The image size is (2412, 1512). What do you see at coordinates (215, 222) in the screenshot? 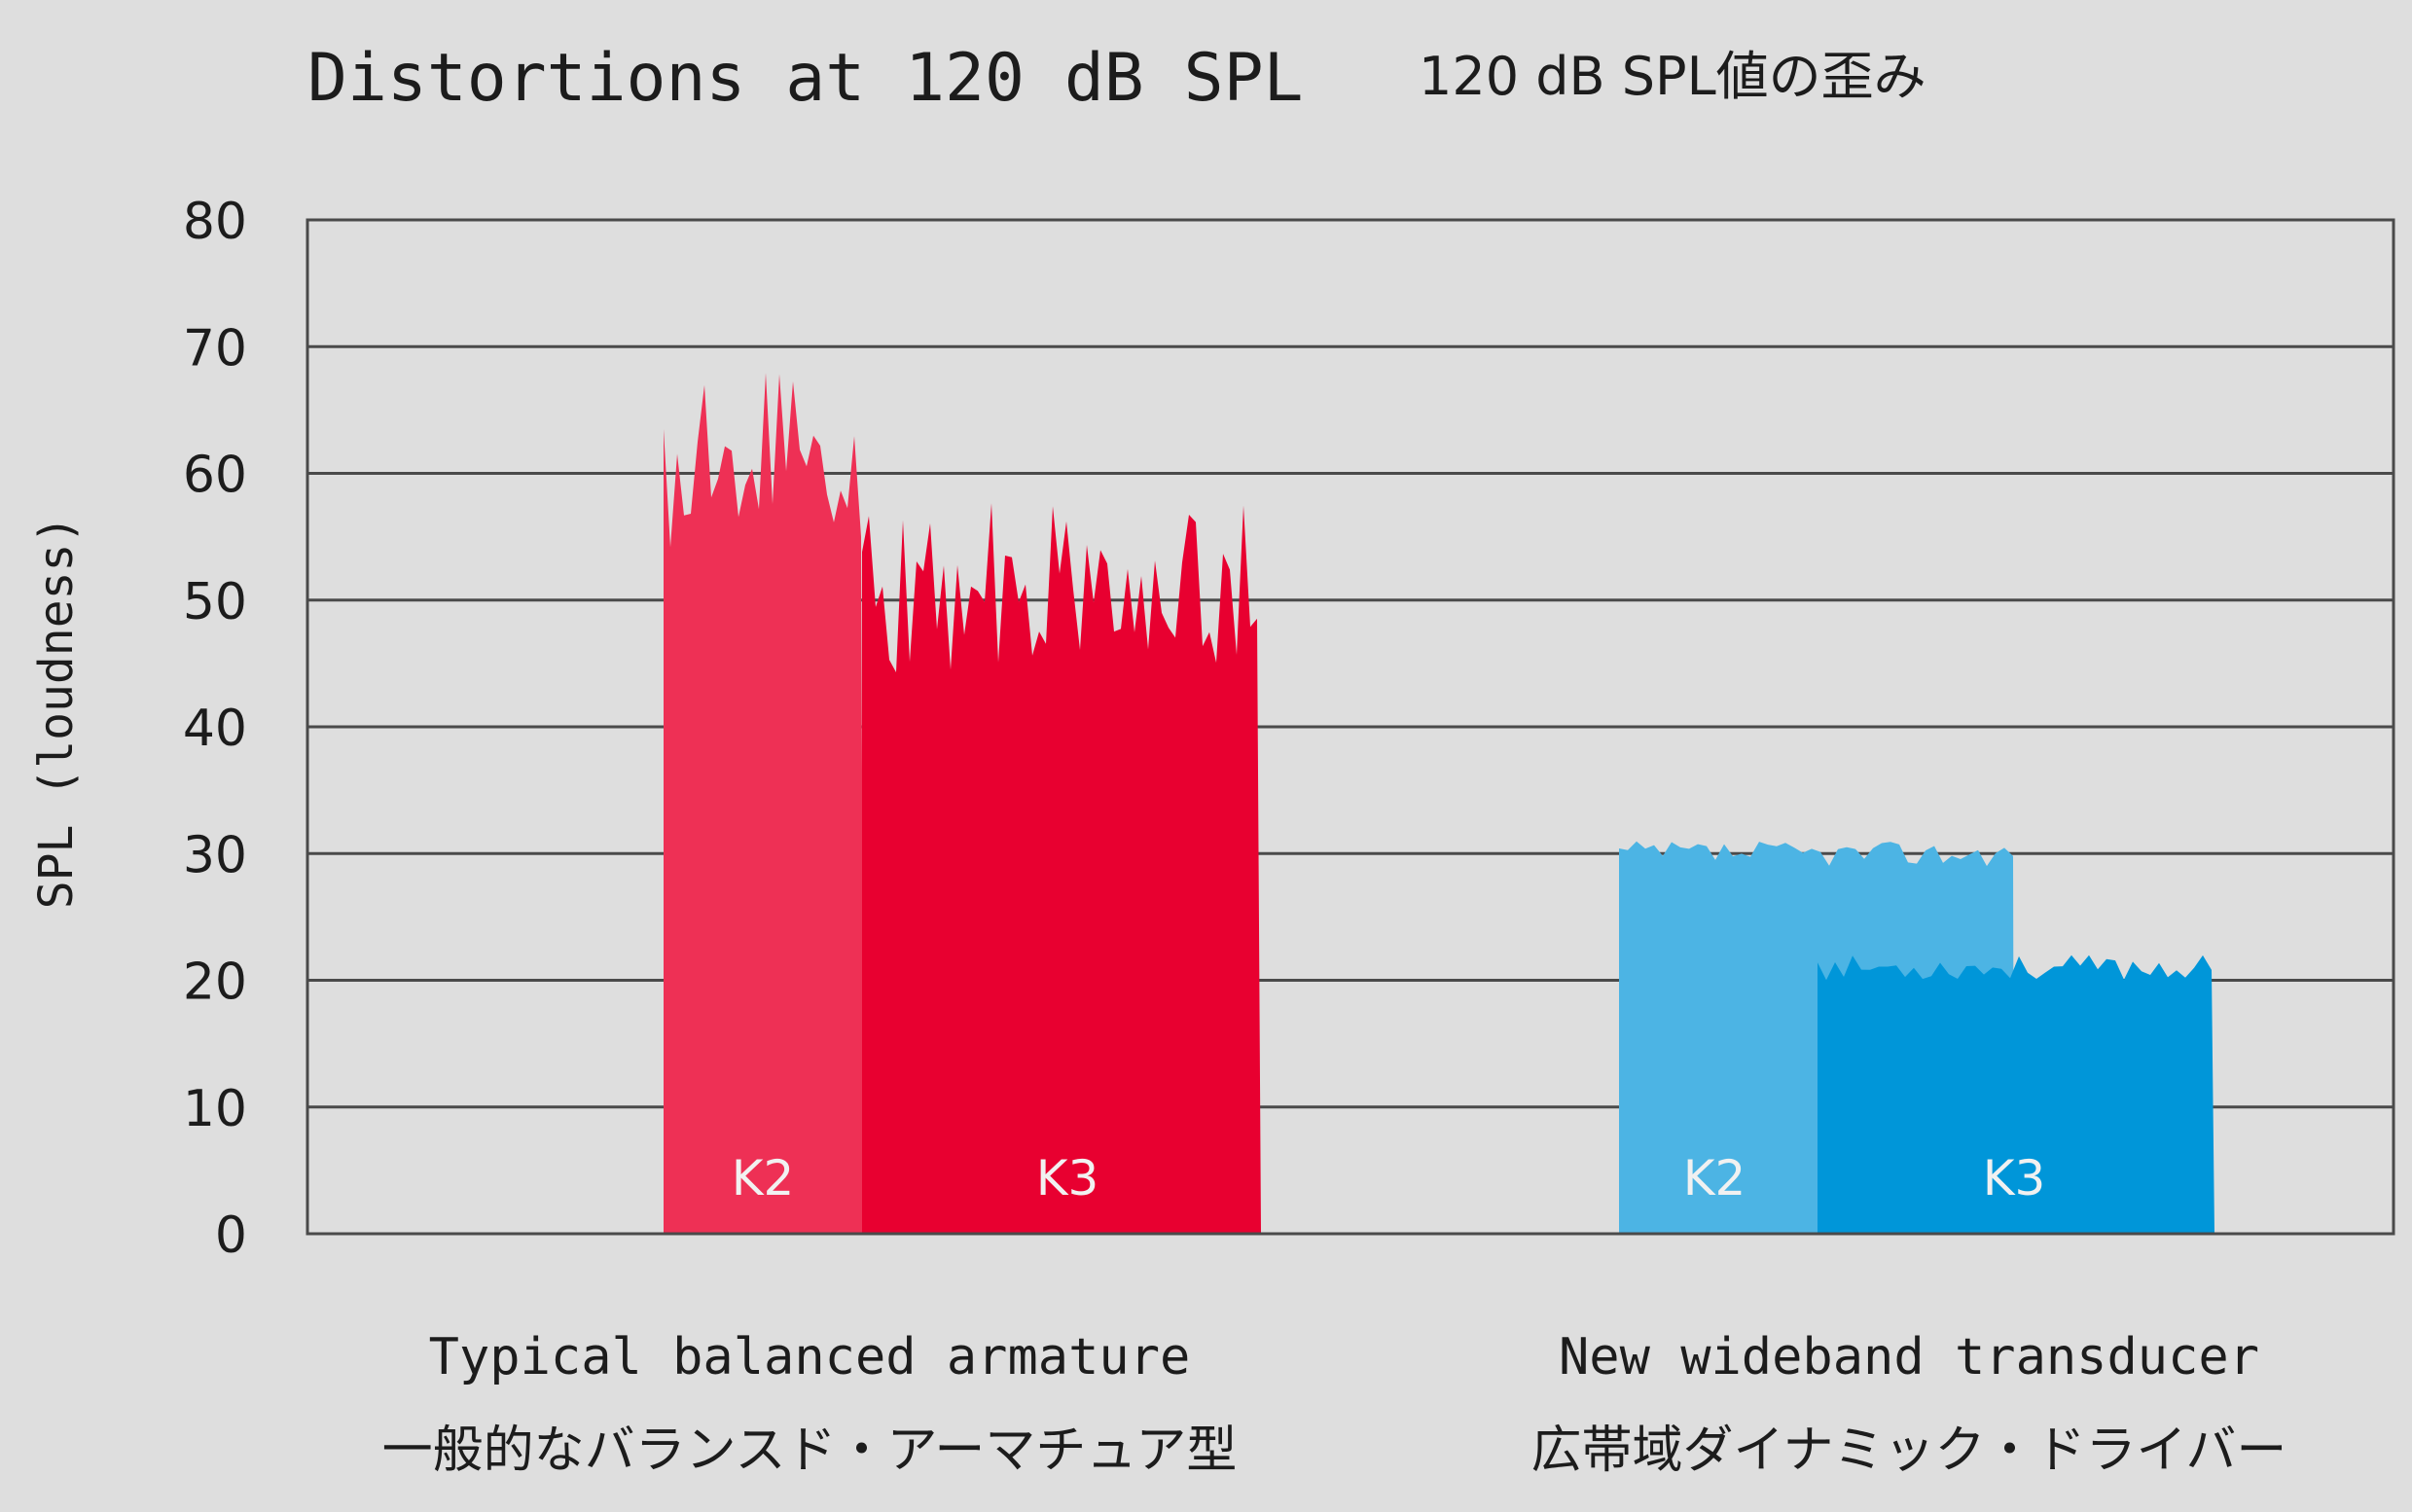
I see `y-tick-label: 80` at bounding box center [215, 222].